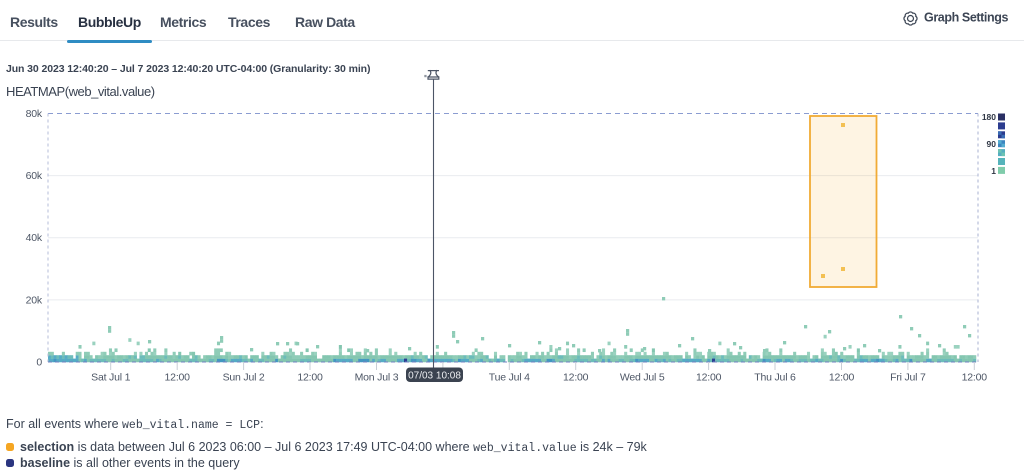  Describe the element at coordinates (34, 114) in the screenshot. I see `svg-text: 80k` at that location.